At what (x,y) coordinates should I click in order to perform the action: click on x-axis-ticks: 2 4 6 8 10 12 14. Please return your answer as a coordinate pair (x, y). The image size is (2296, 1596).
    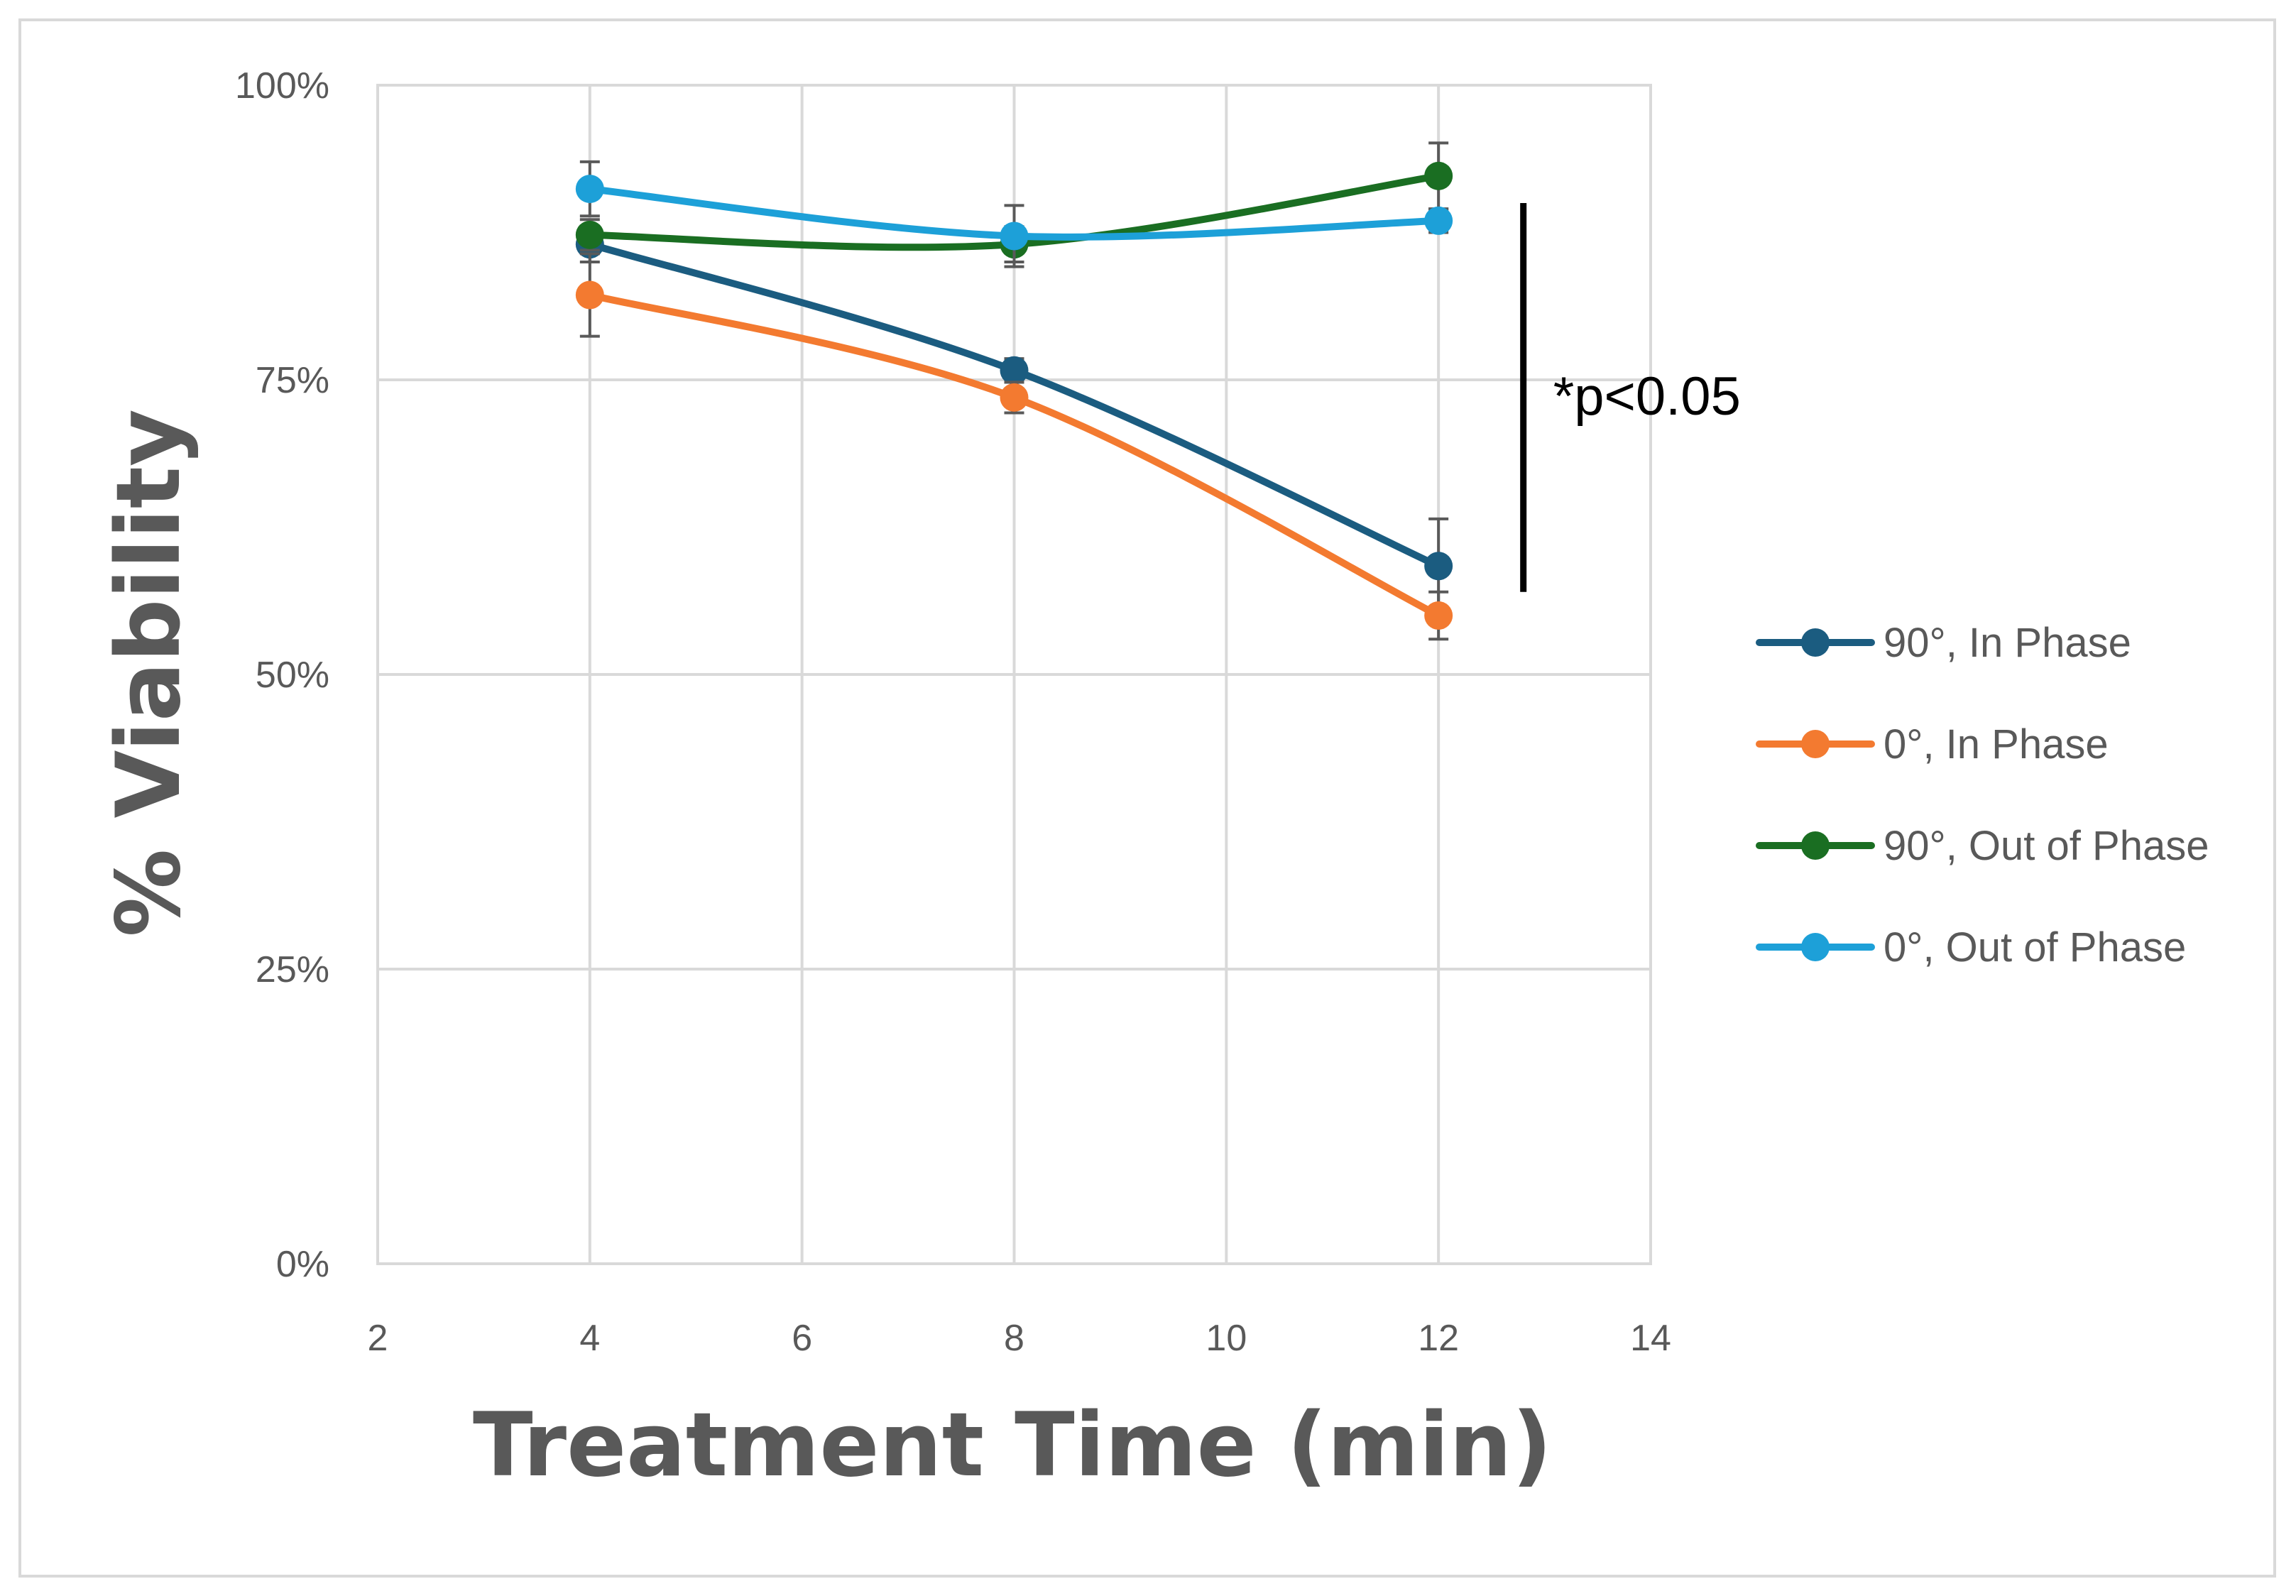
    Looking at the image, I should click on (1019, 1338).